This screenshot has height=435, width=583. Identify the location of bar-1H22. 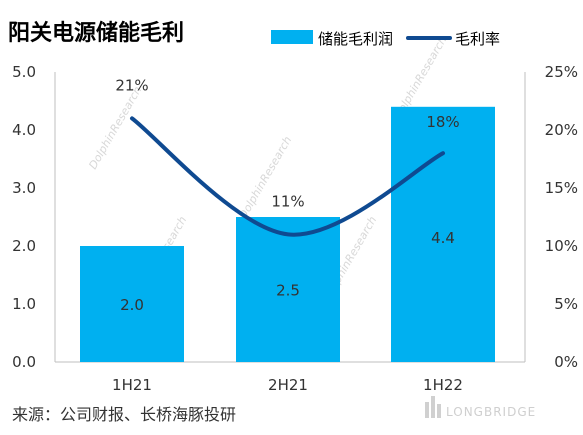
(443, 234).